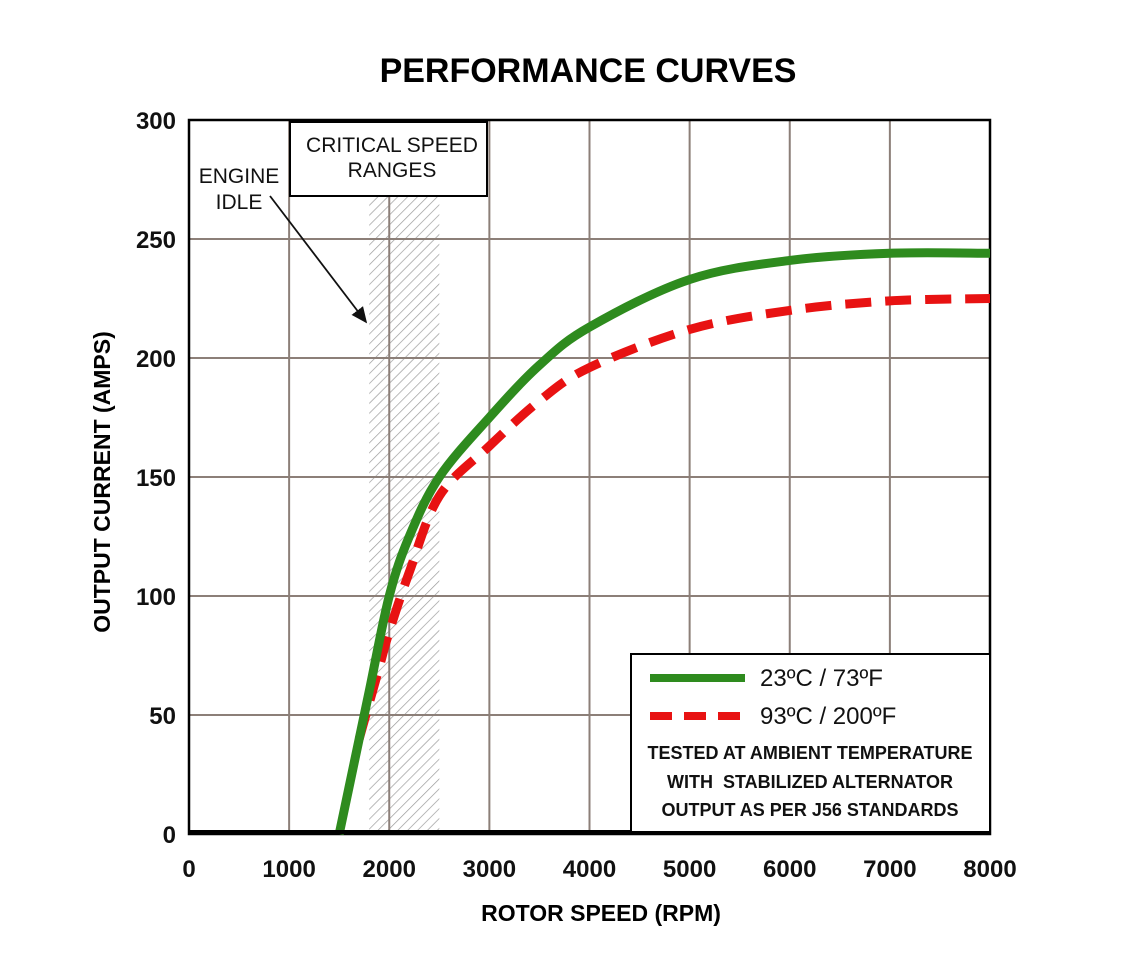 The image size is (1128, 954). What do you see at coordinates (392, 145) in the screenshot?
I see `critical-speed-label-line1: CRITICAL SPEED` at bounding box center [392, 145].